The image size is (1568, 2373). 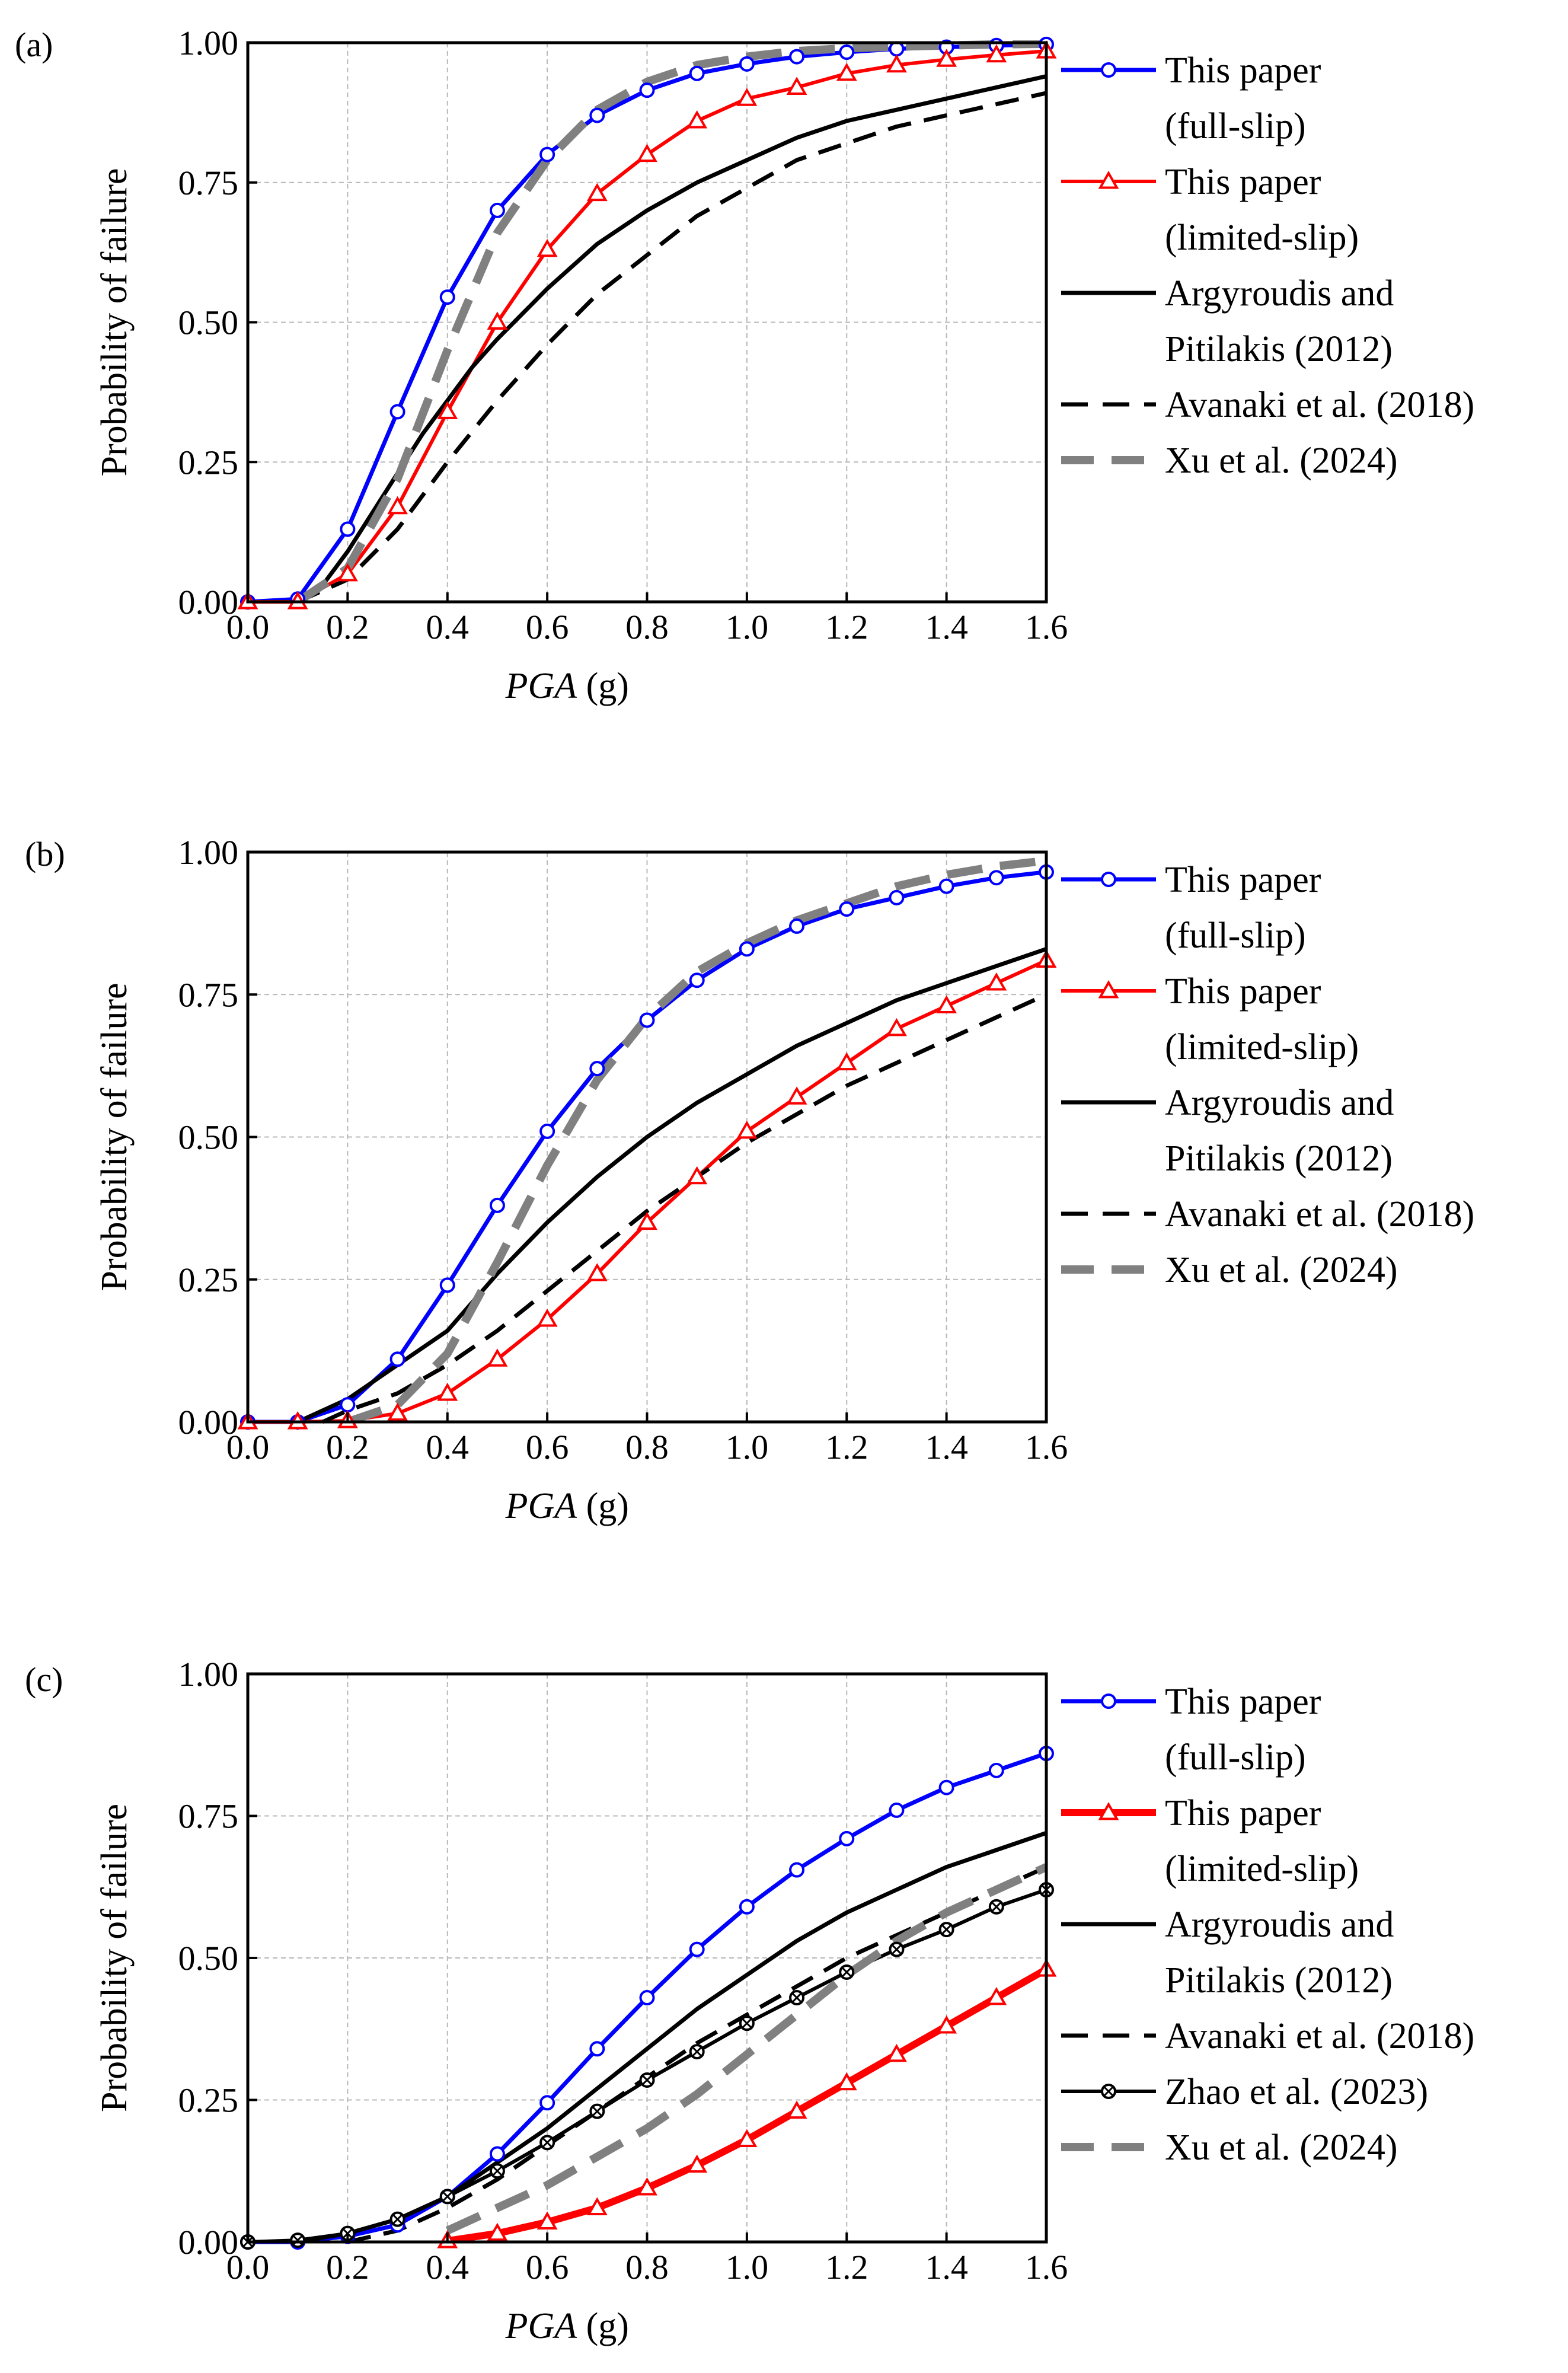 I want to click on x-tick-label: 1.2, so click(x=846, y=1447).